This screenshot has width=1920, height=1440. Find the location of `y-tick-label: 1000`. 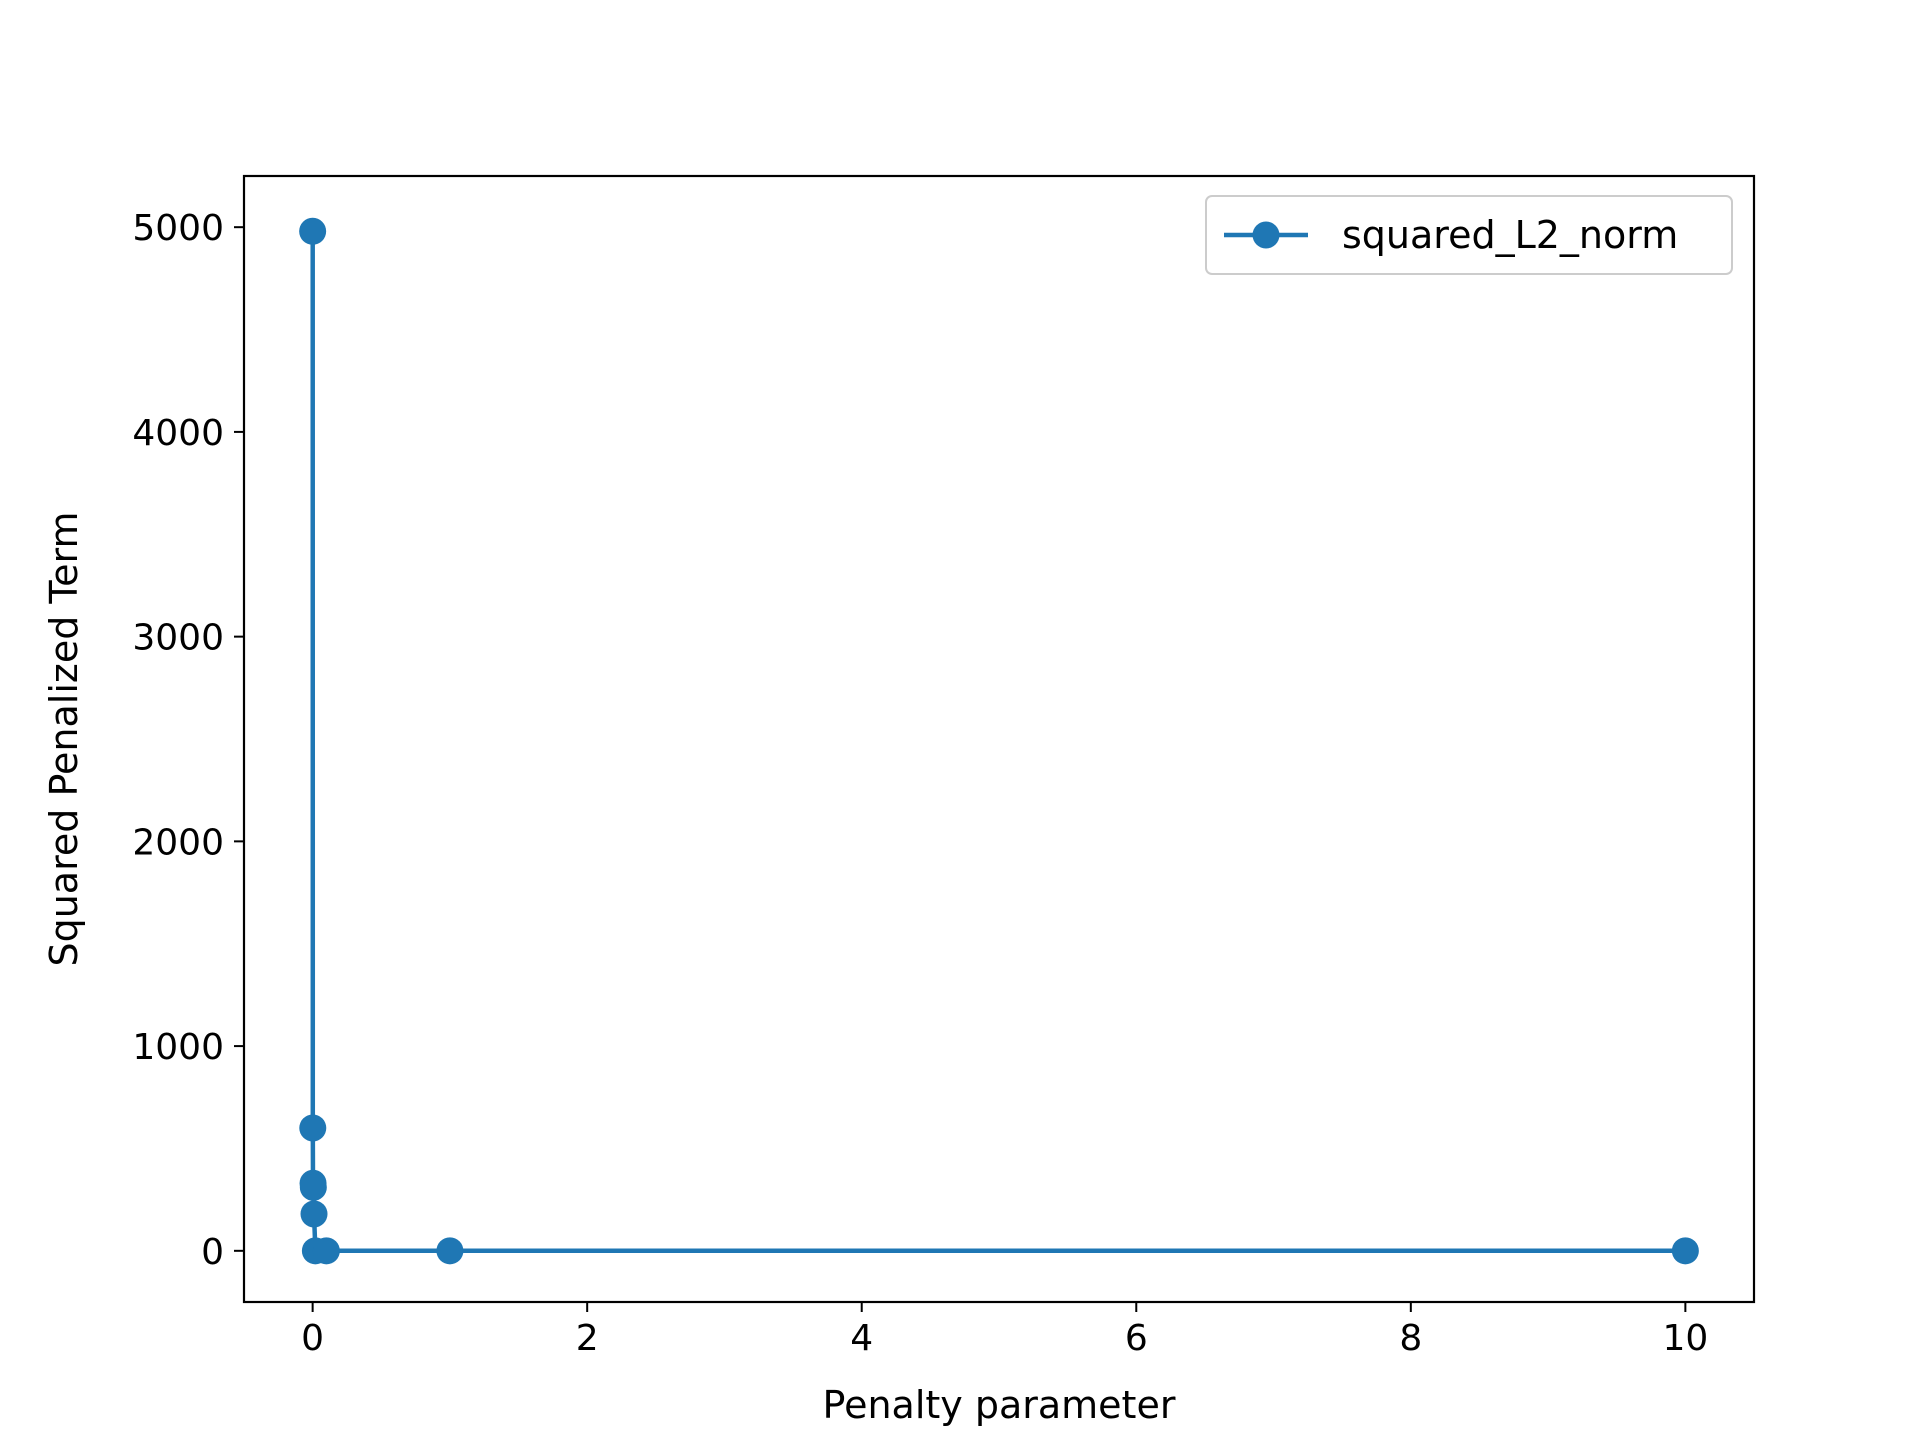

y-tick-label: 1000 is located at coordinates (178, 1047).